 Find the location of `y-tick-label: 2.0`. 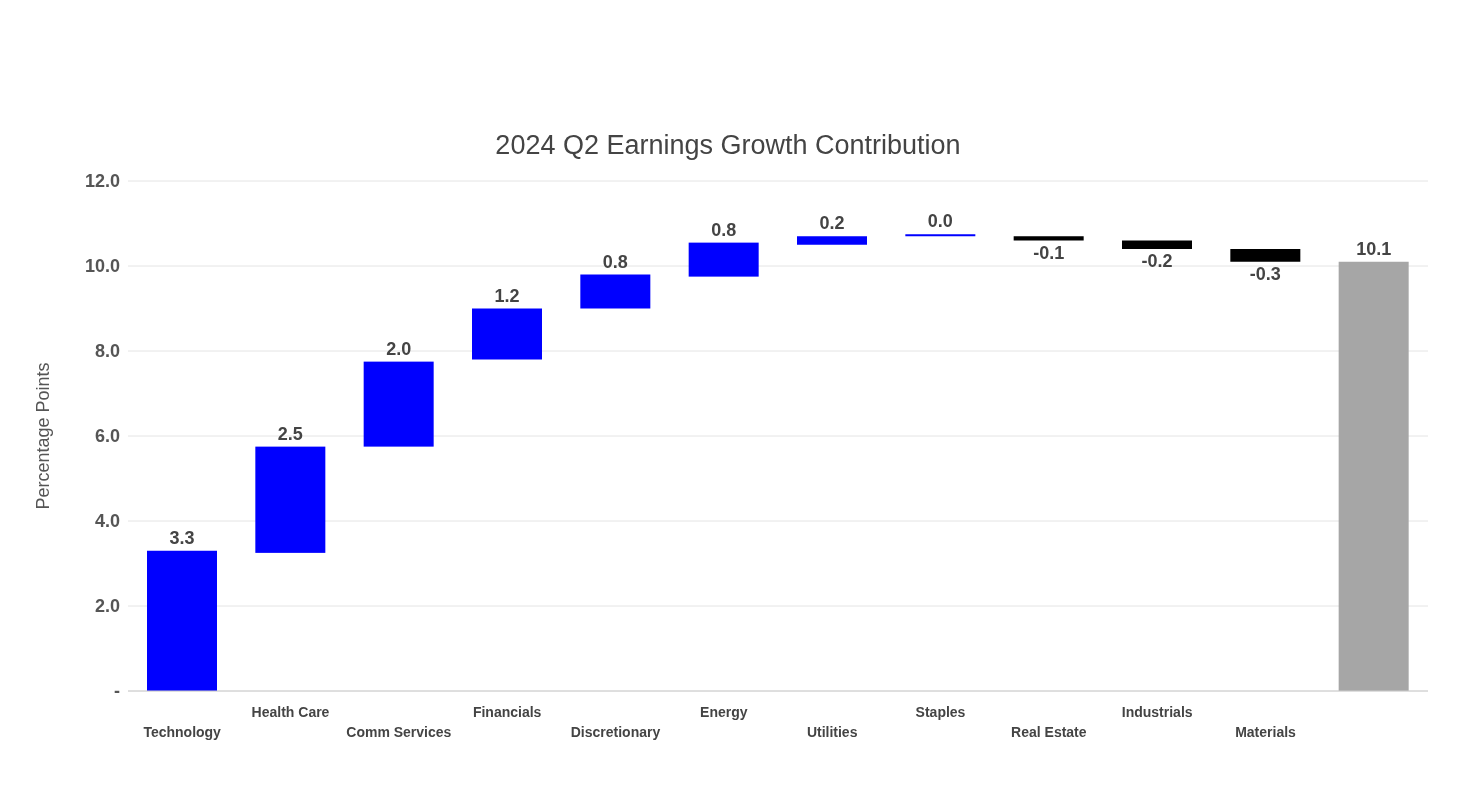

y-tick-label: 2.0 is located at coordinates (107, 606).